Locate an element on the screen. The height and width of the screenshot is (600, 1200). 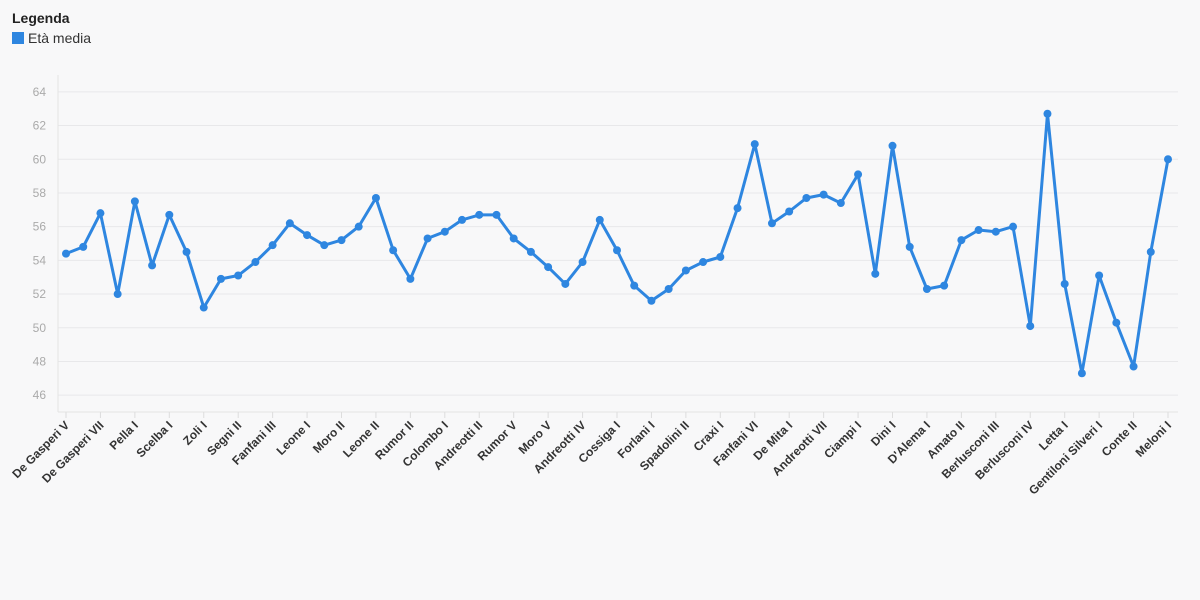
y-tick-label: 62 is located at coordinates (40, 126).